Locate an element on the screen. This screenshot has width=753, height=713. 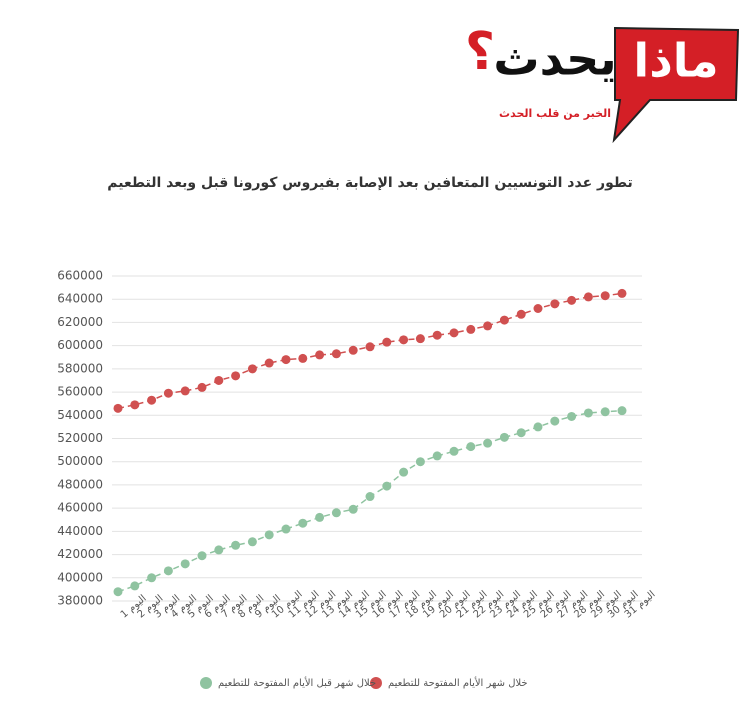
logo-bubble is located at coordinates (676, 85).